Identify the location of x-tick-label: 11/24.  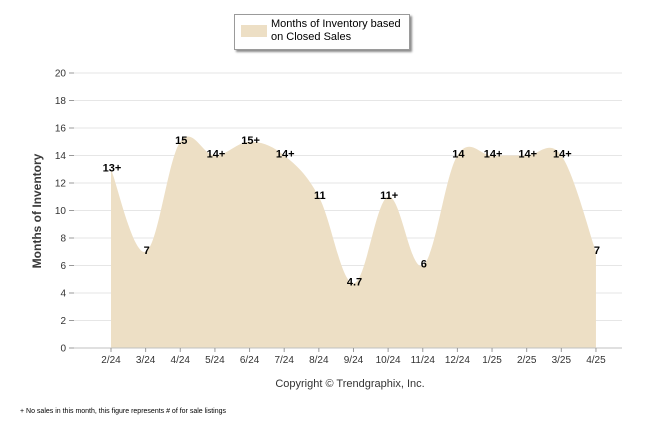
(423, 360).